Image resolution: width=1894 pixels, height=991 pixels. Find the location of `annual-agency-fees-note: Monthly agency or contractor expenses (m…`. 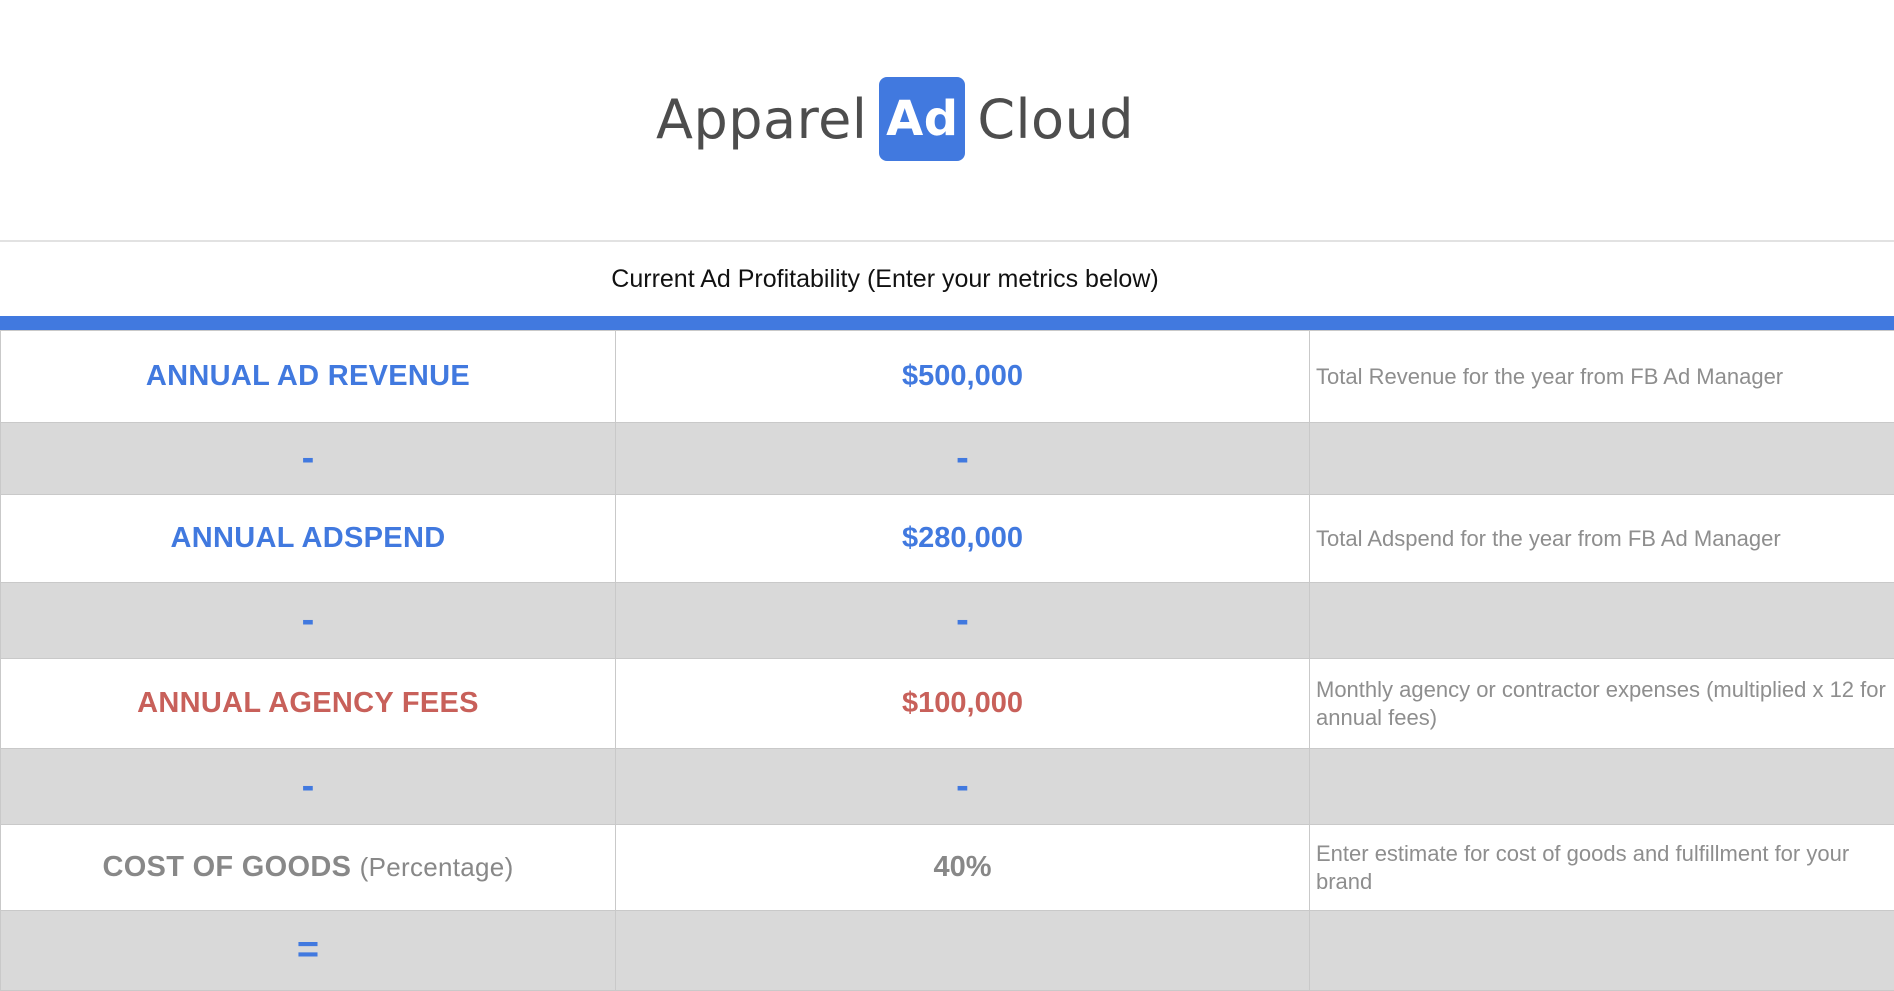

annual-agency-fees-note: Monthly agency or contractor expenses (m… is located at coordinates (1602, 704).